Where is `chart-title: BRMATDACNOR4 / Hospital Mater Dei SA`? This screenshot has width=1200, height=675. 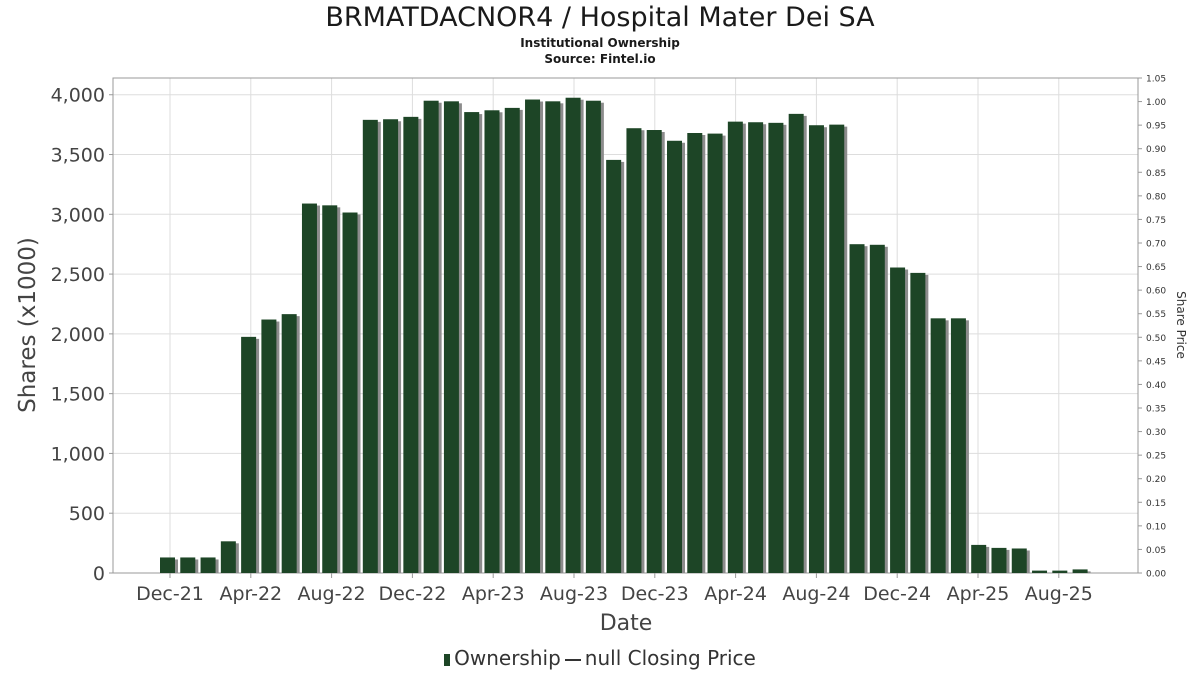
chart-title: BRMATDACNOR4 / Hospital Mater Dei SA is located at coordinates (600, 17).